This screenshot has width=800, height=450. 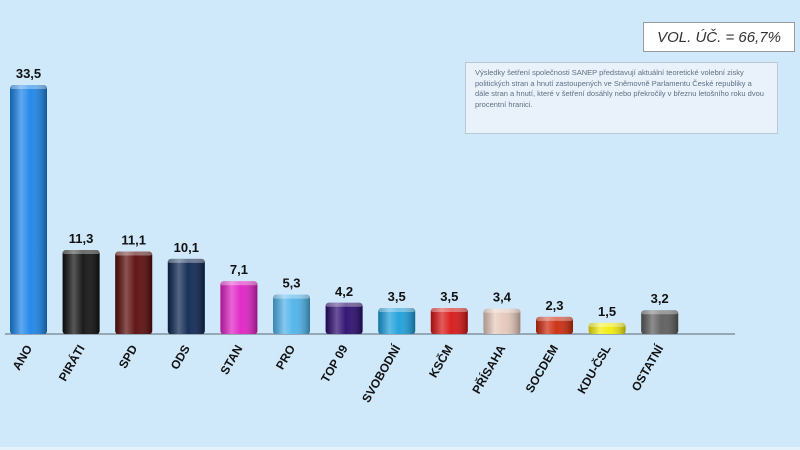 I want to click on bar-shine-spd, so click(x=134, y=292).